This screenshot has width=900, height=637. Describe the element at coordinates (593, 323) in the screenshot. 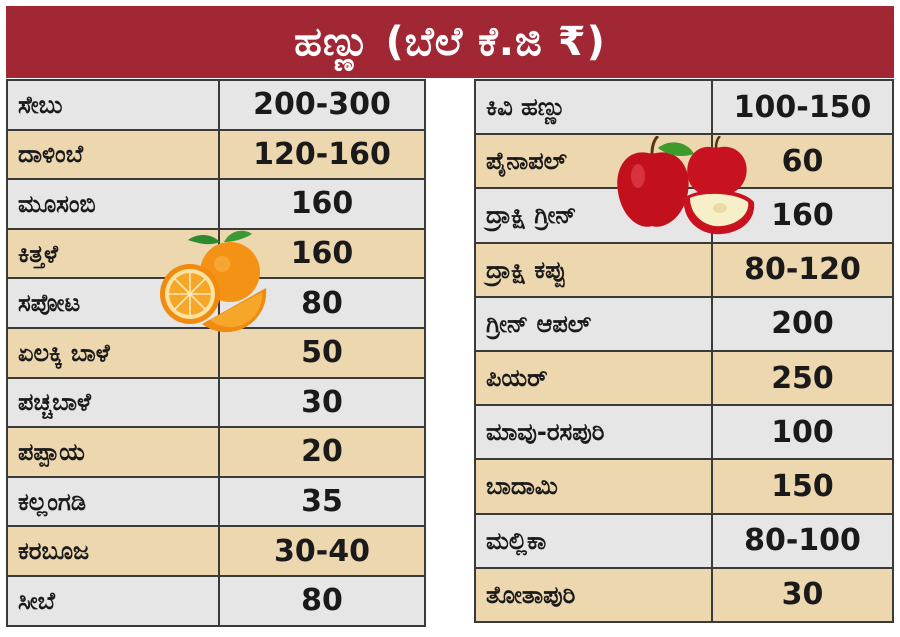

I see `fruit-name: ಗ್ರೀನ್ ಆಪಲ್` at that location.